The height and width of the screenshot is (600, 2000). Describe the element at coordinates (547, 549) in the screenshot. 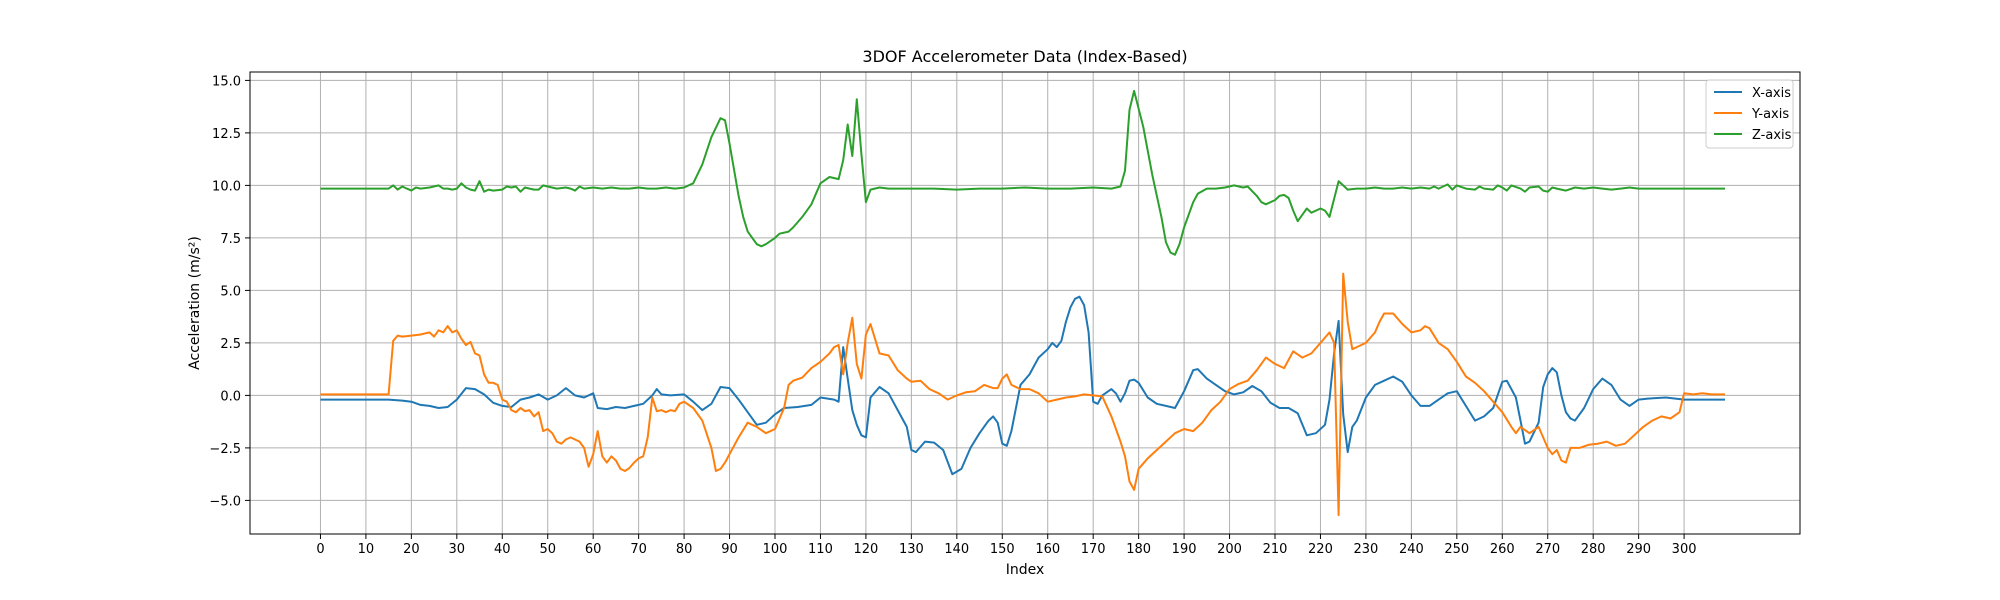

I see `x-tick-label: 50` at that location.